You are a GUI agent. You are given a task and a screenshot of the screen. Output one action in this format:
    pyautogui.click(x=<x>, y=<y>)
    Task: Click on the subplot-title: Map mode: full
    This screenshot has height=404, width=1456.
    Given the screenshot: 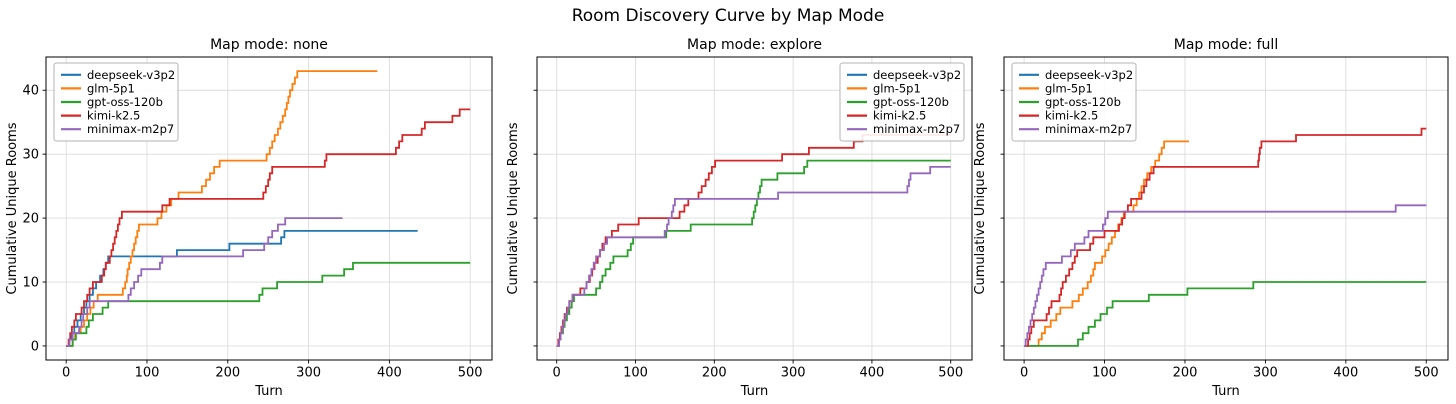 What is the action you would take?
    pyautogui.click(x=1226, y=45)
    